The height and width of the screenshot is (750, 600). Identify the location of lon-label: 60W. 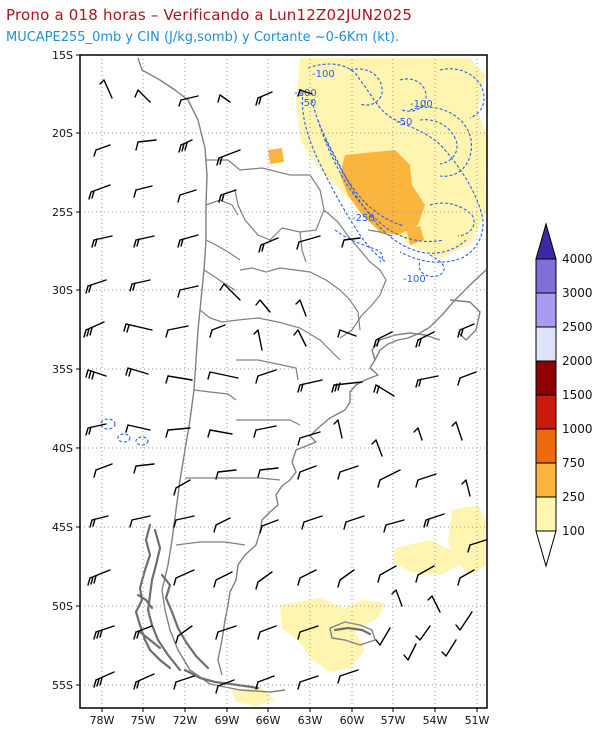
(352, 720).